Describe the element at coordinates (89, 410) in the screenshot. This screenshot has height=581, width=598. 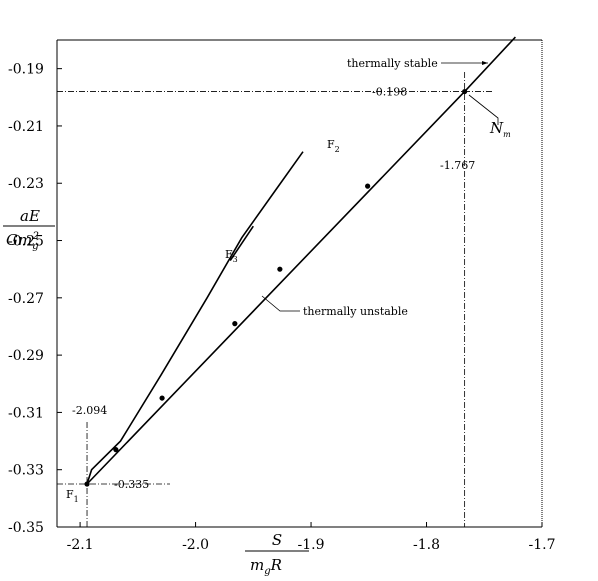
I see `ref-label-f1-x: -2.094` at that location.